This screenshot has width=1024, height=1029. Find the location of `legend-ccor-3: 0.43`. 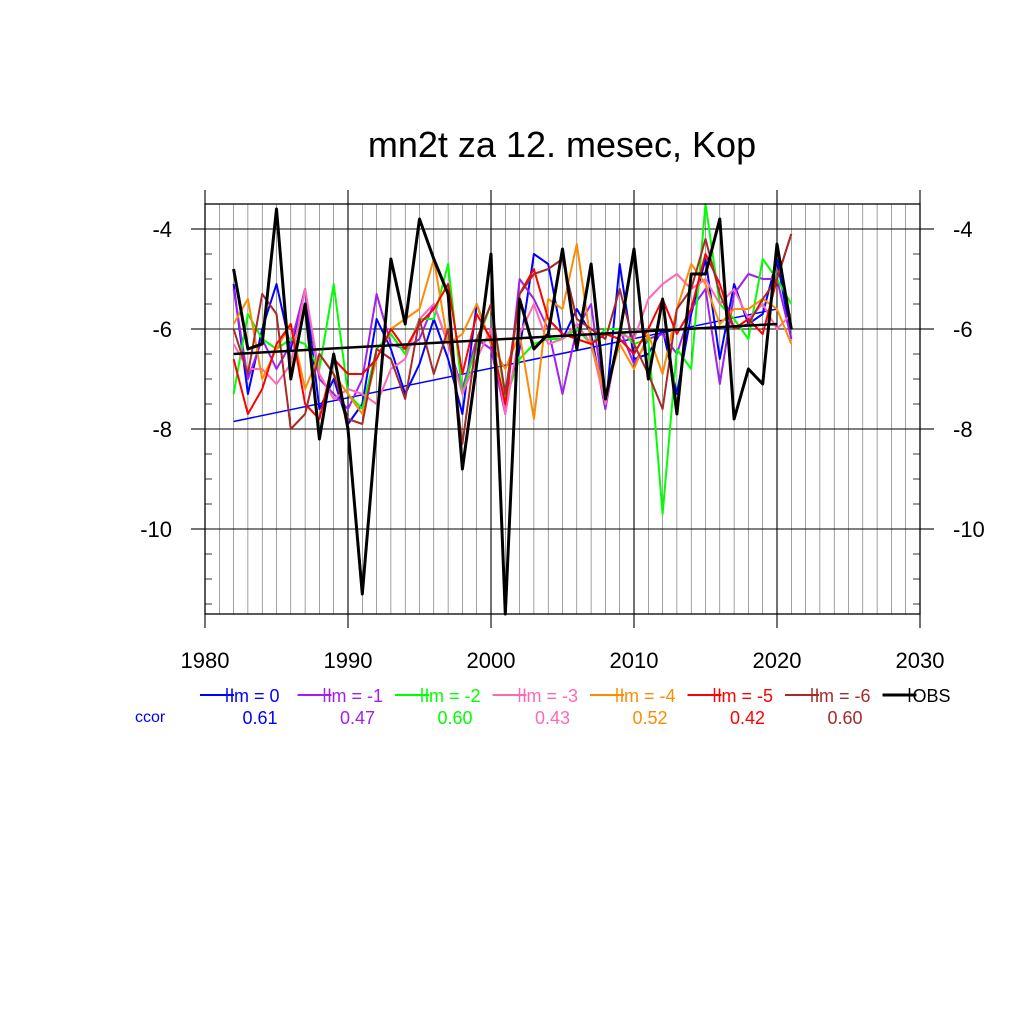

legend-ccor-3: 0.43 is located at coordinates (552, 718).